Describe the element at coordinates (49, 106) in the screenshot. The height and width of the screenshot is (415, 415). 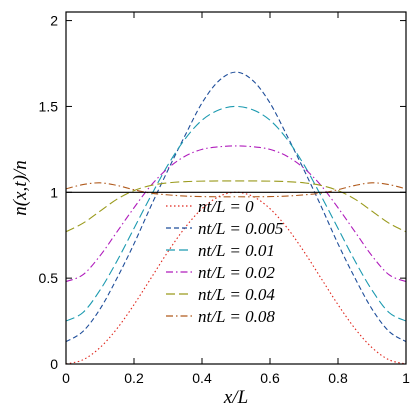
I see `y-tick-label: 1.5` at that location.